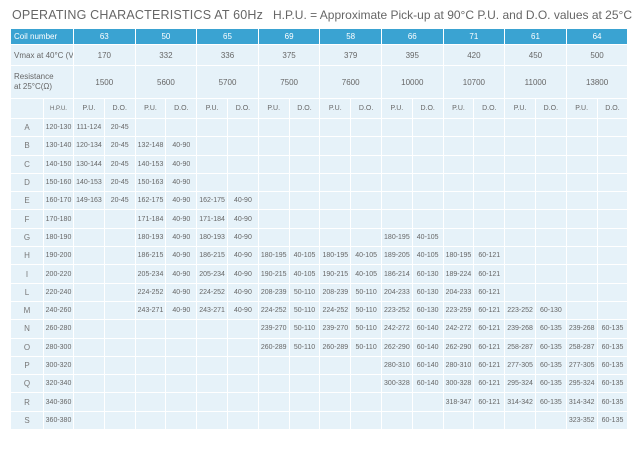 This screenshot has width=637, height=463. What do you see at coordinates (89, 201) in the screenshot?
I see `pu-cell: 149-163` at bounding box center [89, 201].